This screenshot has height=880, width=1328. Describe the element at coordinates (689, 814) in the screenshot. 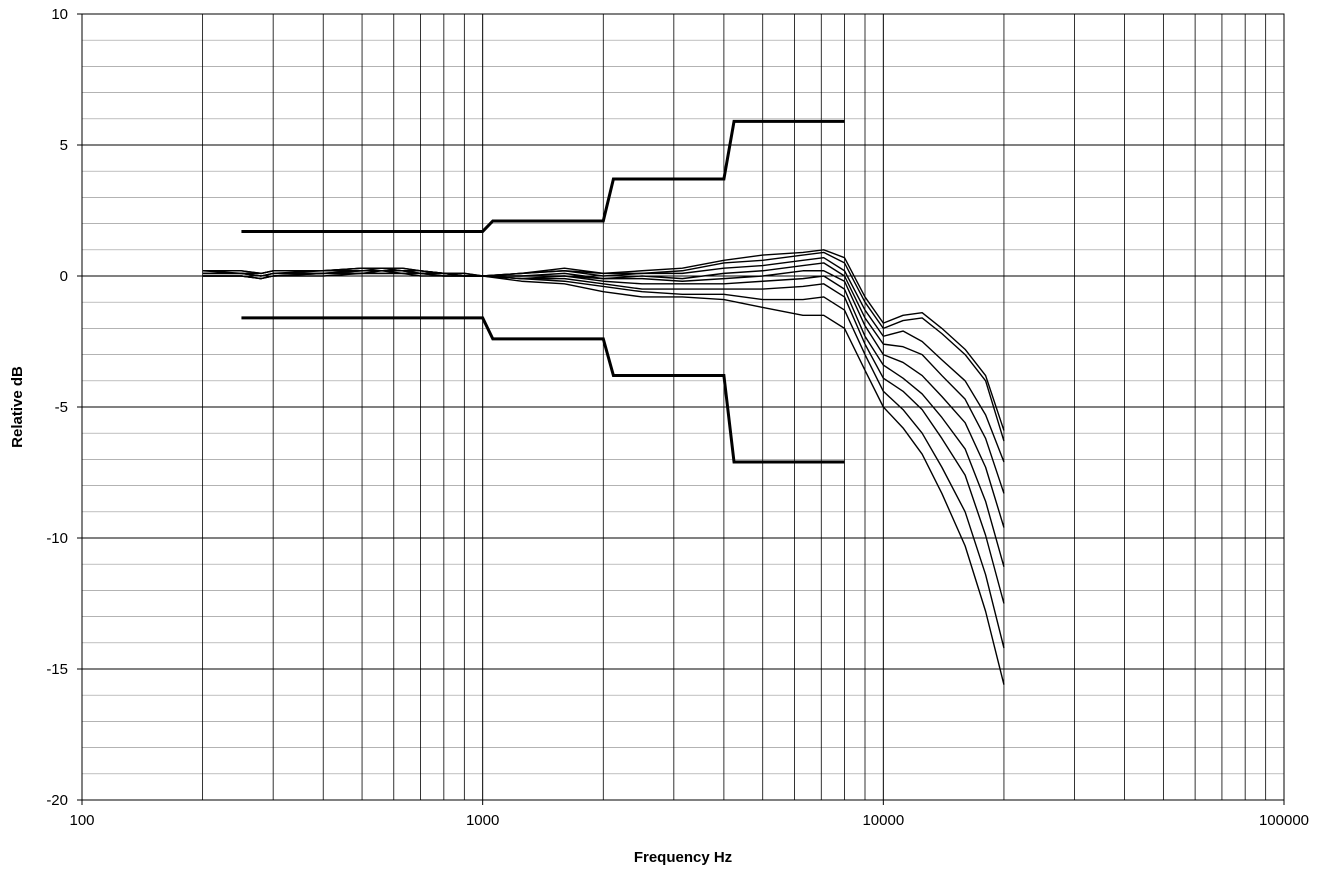

I see `x-tick-labels: 100 1000 10000 100000` at that location.